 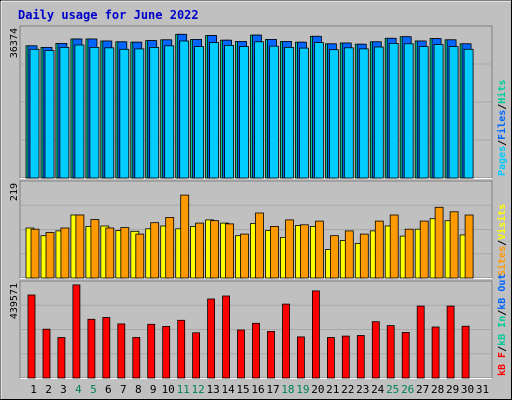 What do you see at coordinates (317, 389) in the screenshot?
I see `x-tick-label: 20` at bounding box center [317, 389].